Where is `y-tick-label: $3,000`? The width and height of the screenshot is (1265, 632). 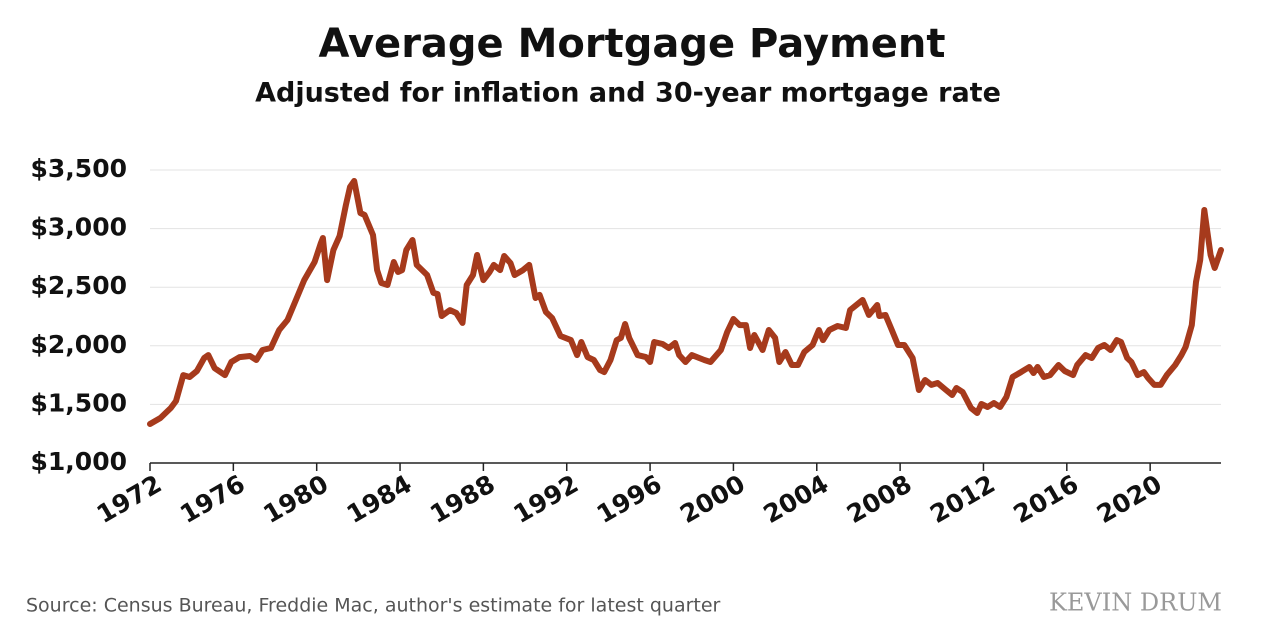 y-tick-label: $3,000 is located at coordinates (79, 227).